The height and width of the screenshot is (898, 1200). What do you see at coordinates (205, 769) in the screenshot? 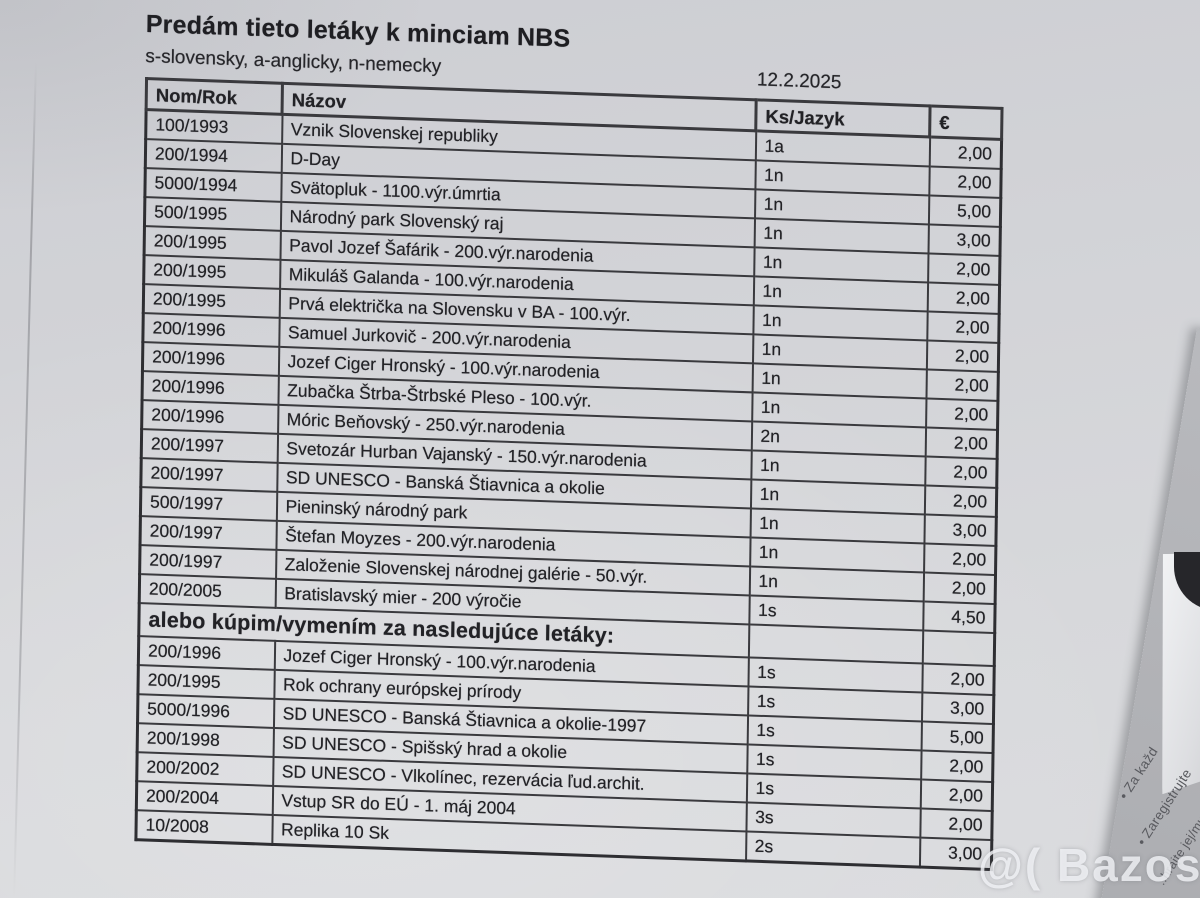
I see `nom-cell: 200/2002` at bounding box center [205, 769].